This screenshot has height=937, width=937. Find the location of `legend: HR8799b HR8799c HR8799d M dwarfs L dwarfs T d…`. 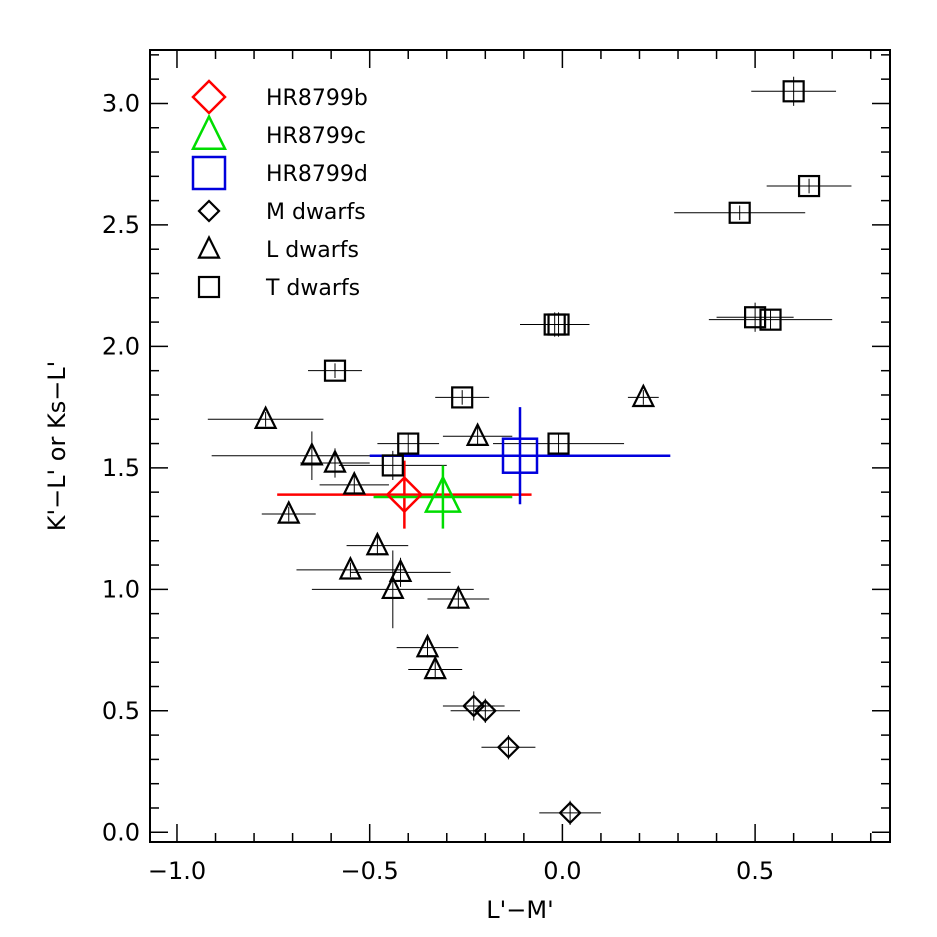

legend: HR8799b HR8799c HR8799d M dwarfs L dwarfs T d… is located at coordinates (279, 190).